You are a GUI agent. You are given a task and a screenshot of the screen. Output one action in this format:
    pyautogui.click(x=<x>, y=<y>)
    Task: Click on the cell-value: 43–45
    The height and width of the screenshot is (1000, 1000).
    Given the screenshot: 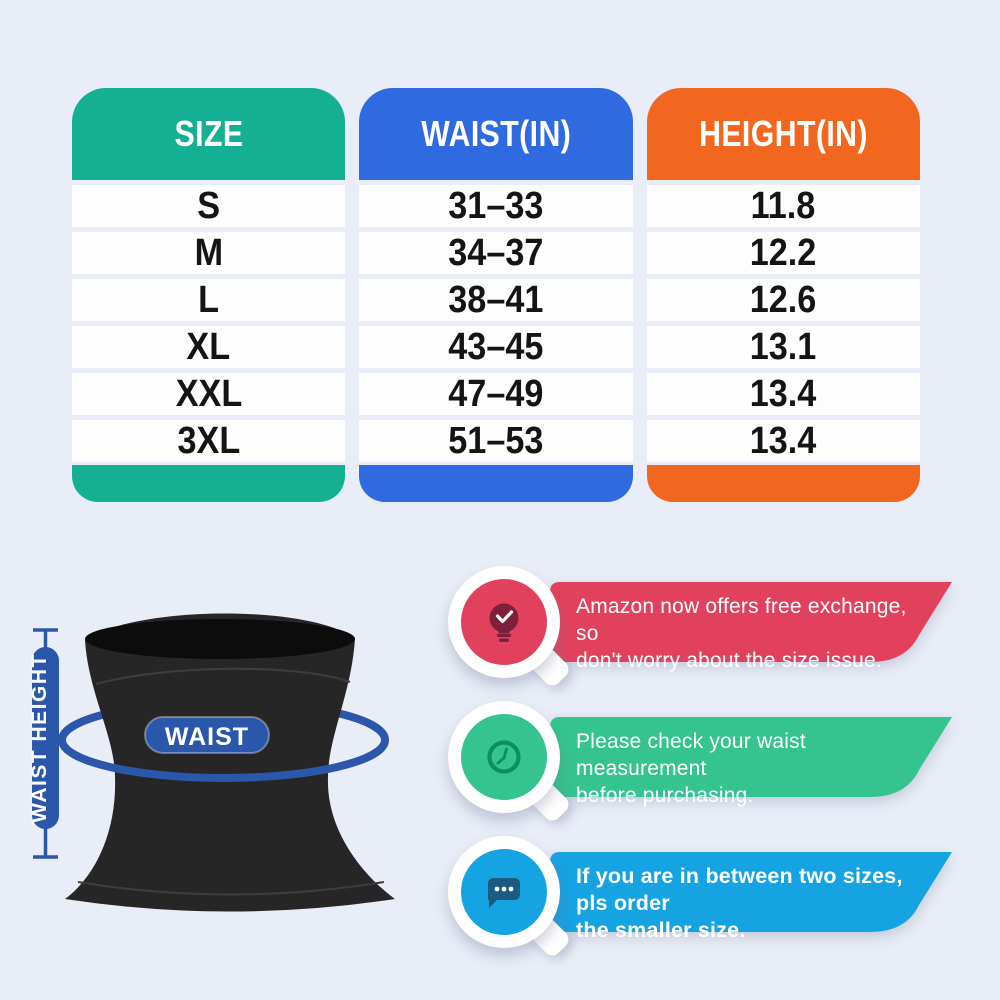 What is the action you would take?
    pyautogui.click(x=496, y=346)
    